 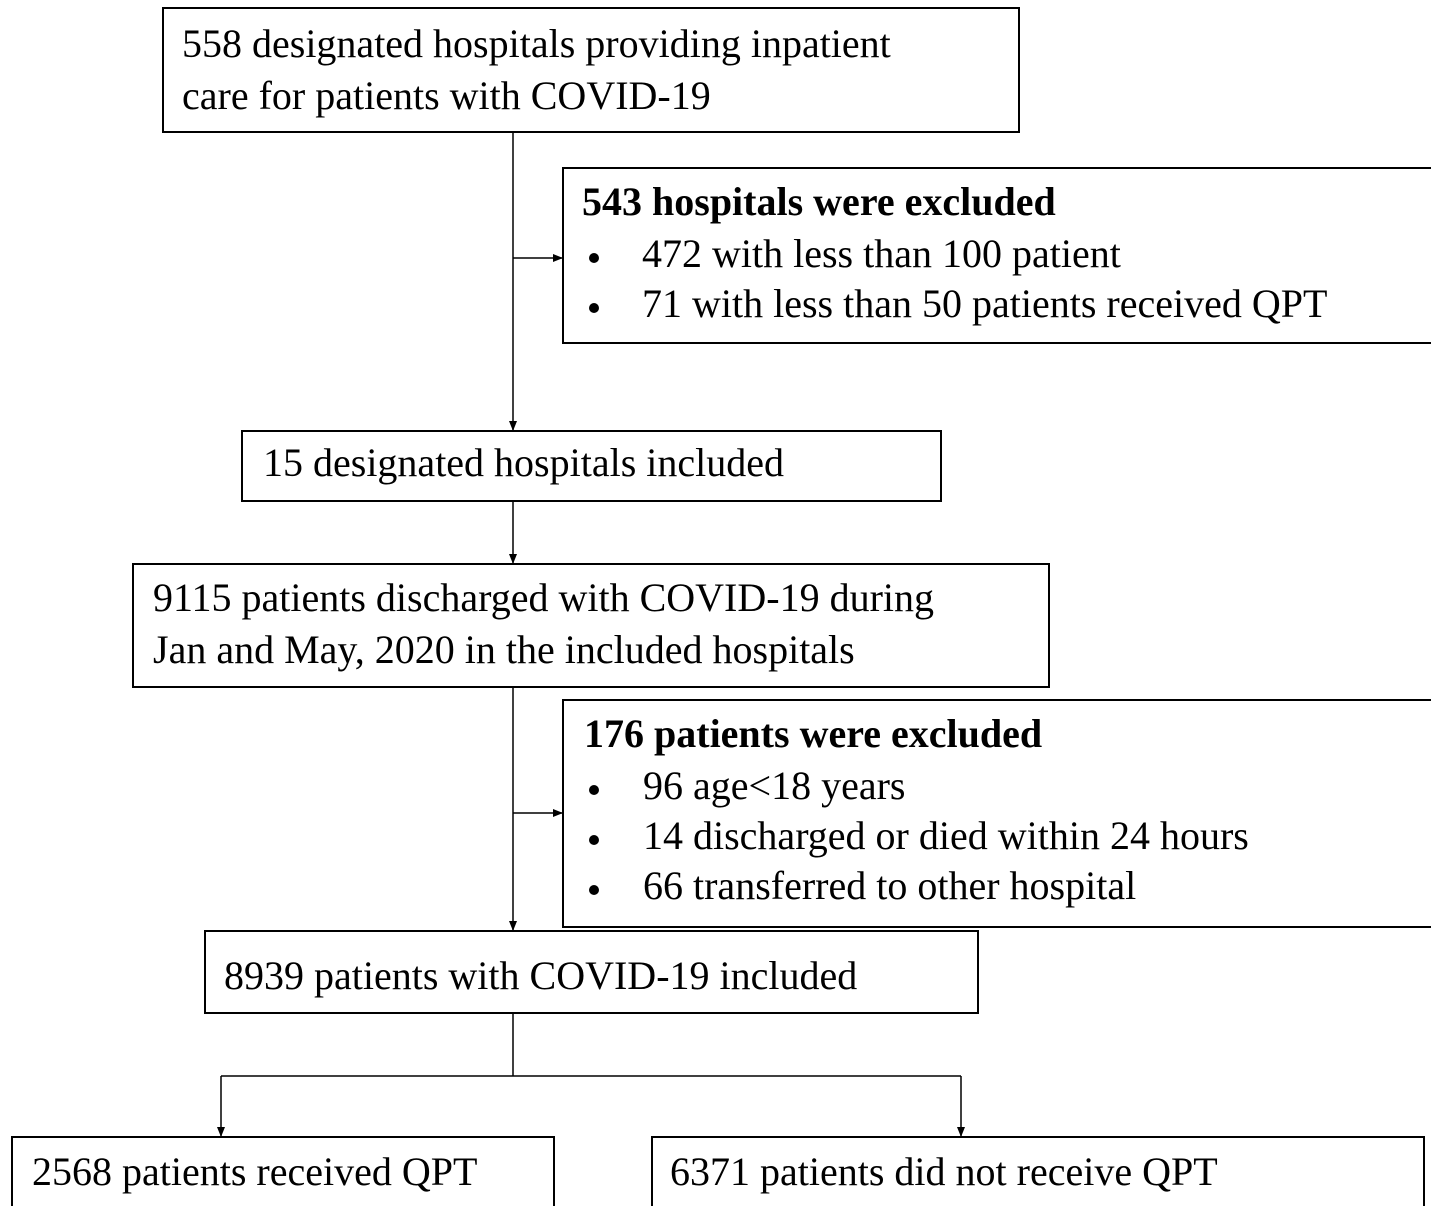 What do you see at coordinates (881, 253) in the screenshot?
I see `exclusion-item: 472 with less than 100 patient` at bounding box center [881, 253].